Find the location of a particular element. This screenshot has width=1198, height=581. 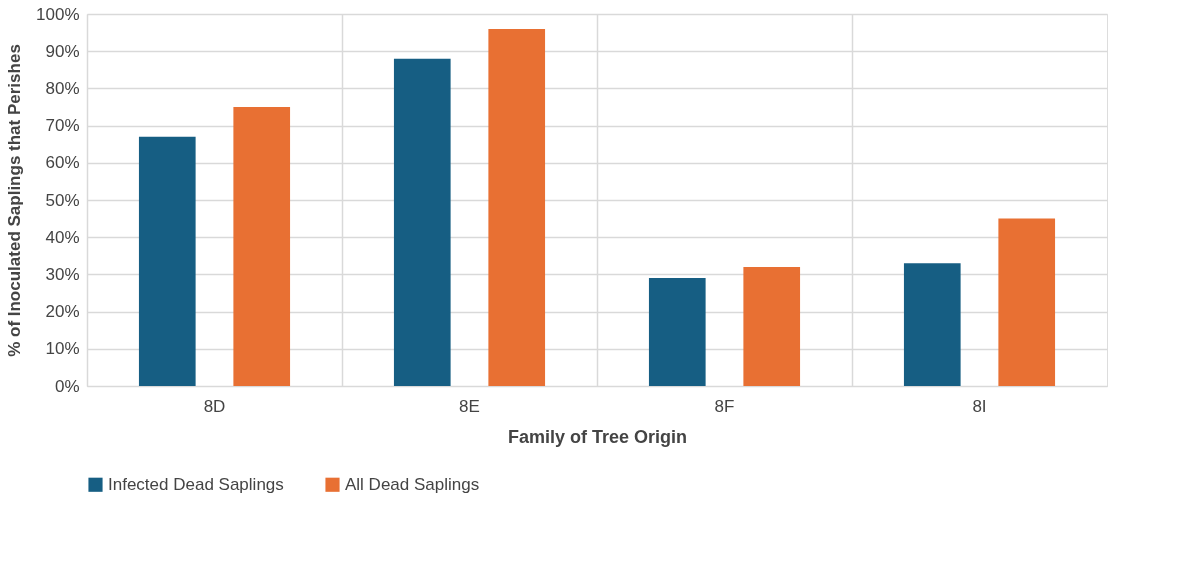

y-tick-label: 60% is located at coordinates (62, 163).